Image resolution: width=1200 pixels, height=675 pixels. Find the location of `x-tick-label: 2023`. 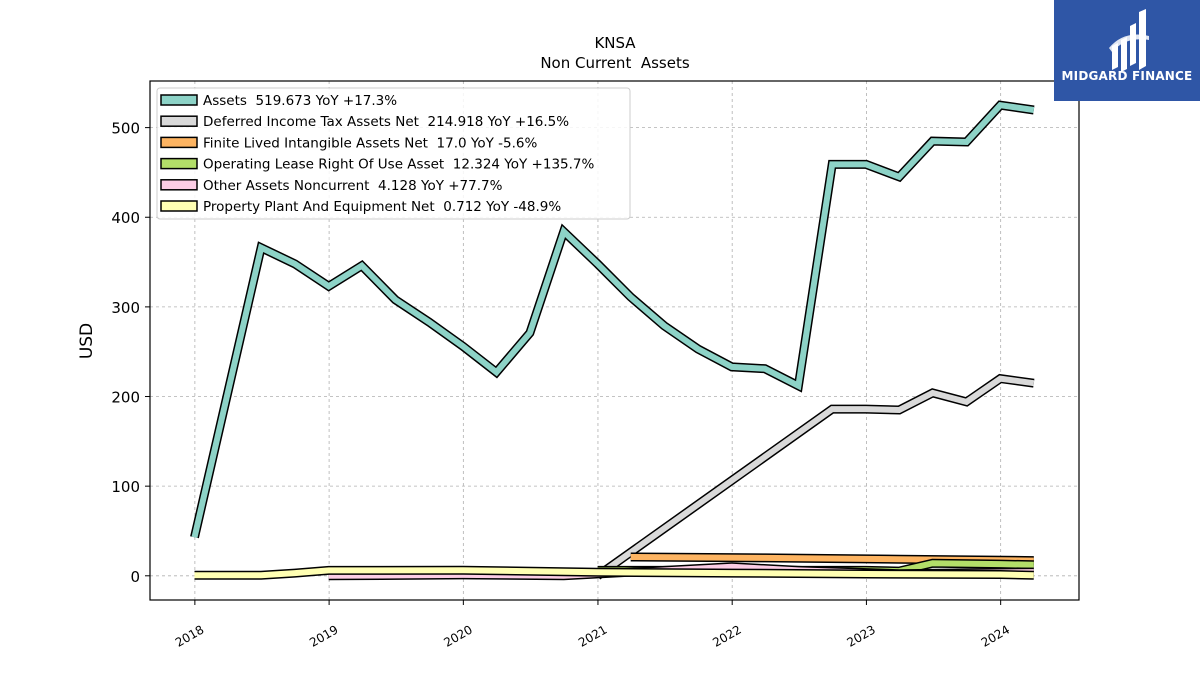

x-tick-label: 2023 is located at coordinates (860, 635).